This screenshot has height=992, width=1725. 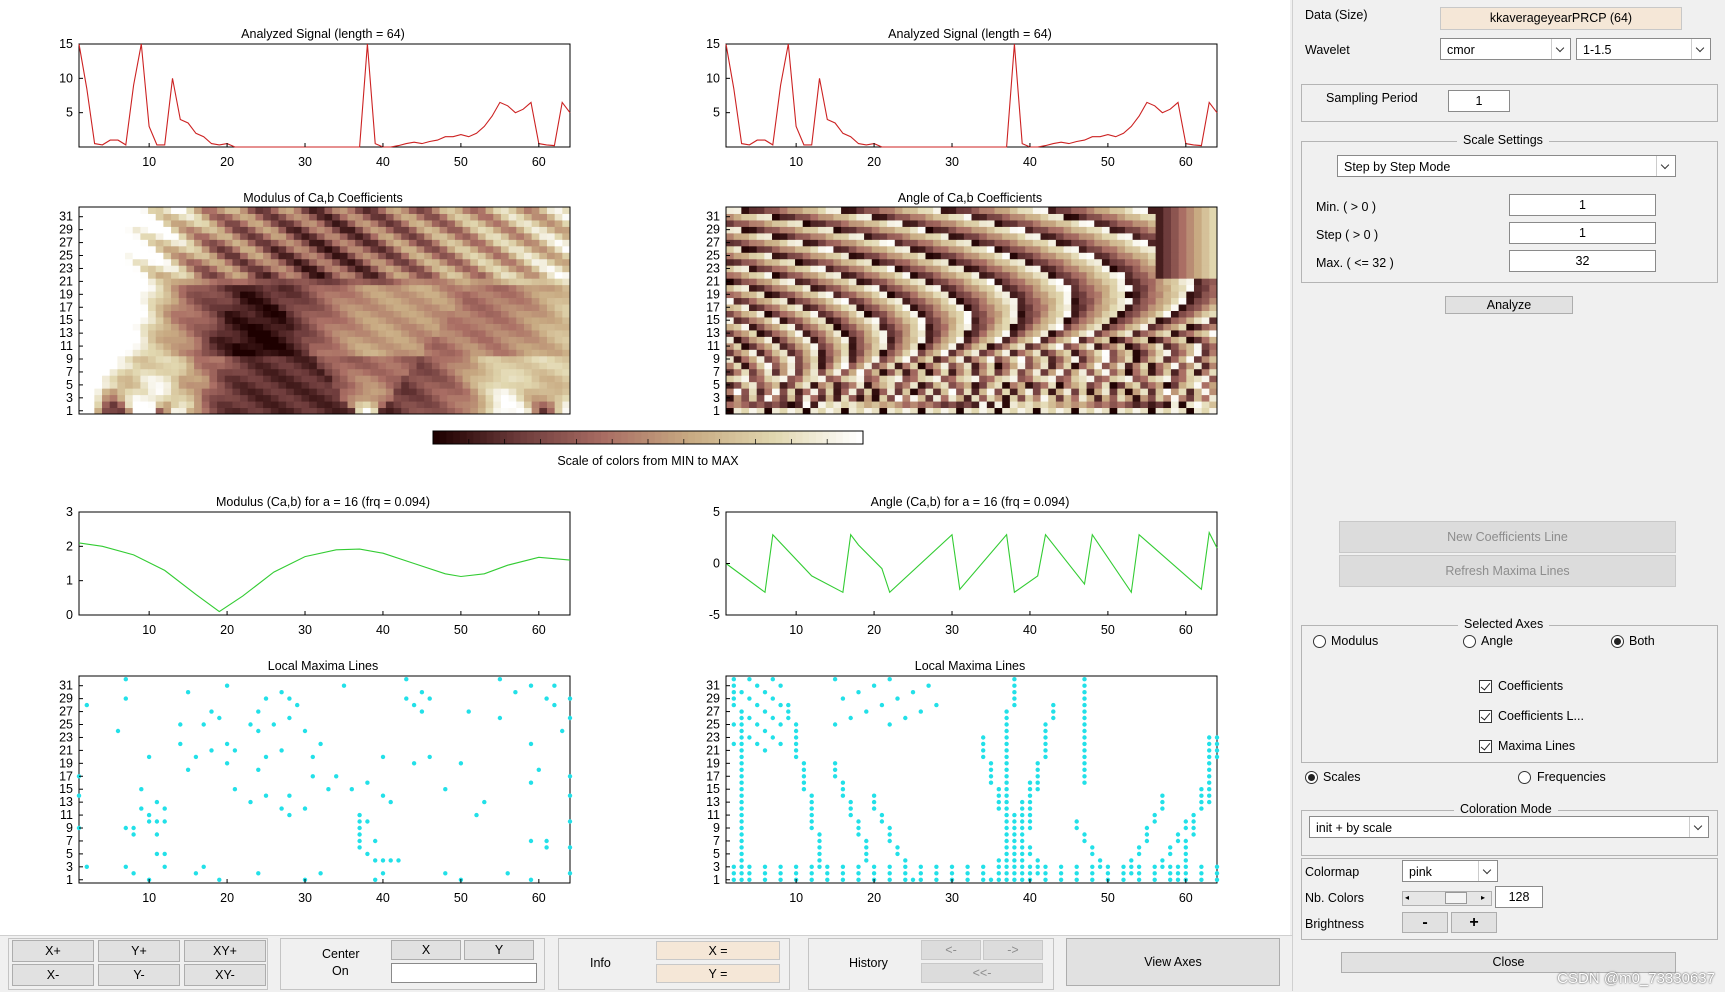 I want to click on new-coefficients-line-button: New Coefficients Line, so click(x=1507, y=537).